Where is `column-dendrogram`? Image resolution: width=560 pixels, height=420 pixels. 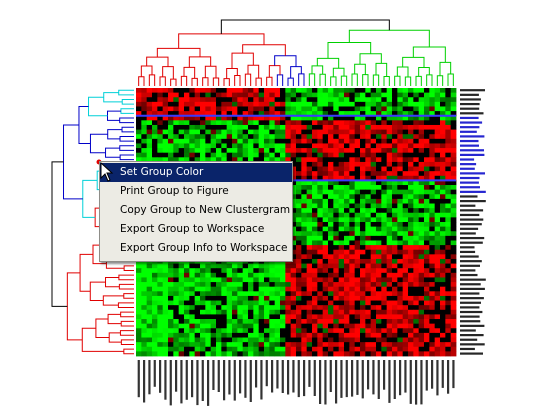
column-dendrogram is located at coordinates (296, 52).